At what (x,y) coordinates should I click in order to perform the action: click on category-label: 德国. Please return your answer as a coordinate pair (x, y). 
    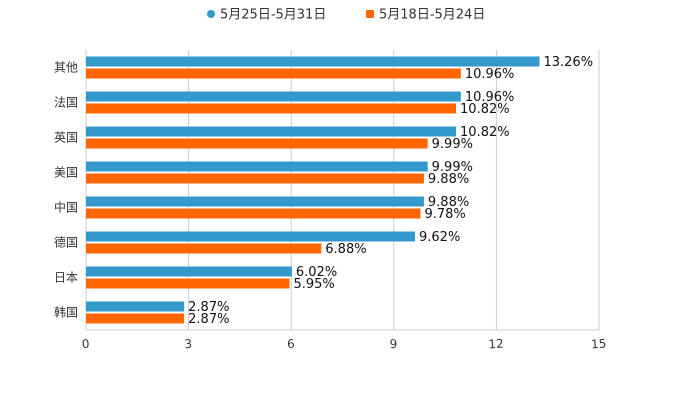
    Looking at the image, I should click on (66, 242).